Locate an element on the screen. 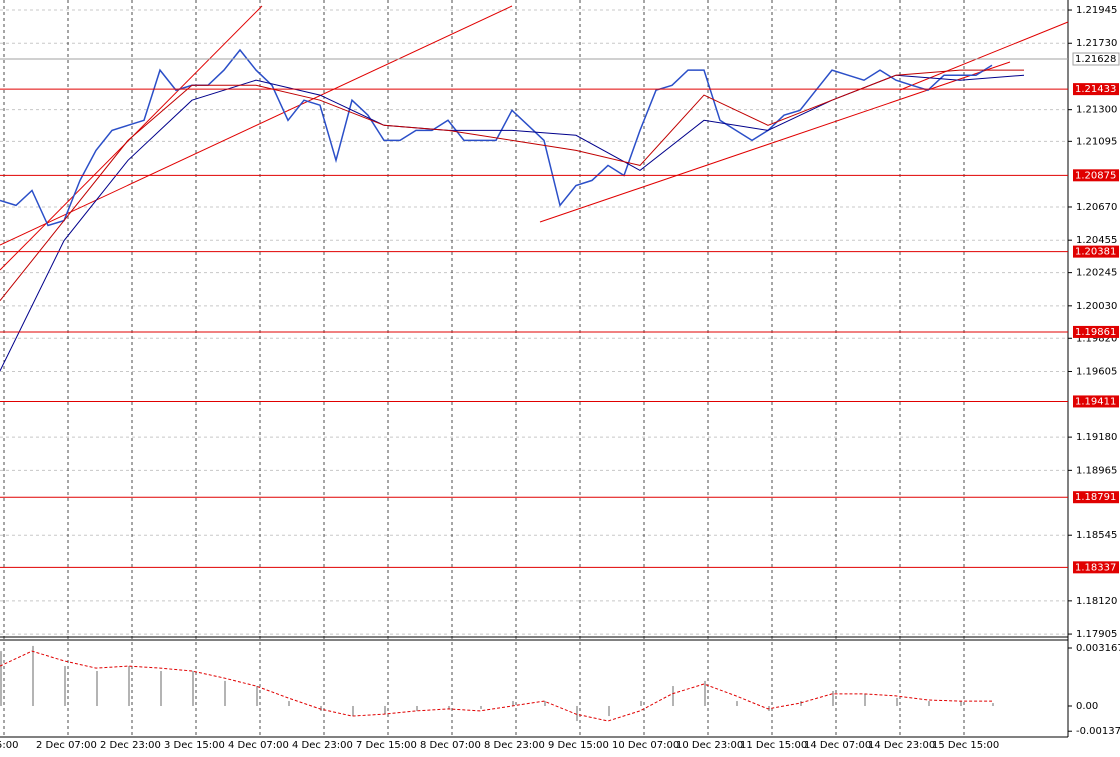 The image size is (1120, 757). y-tick-label: 1.20030 is located at coordinates (1096, 306).